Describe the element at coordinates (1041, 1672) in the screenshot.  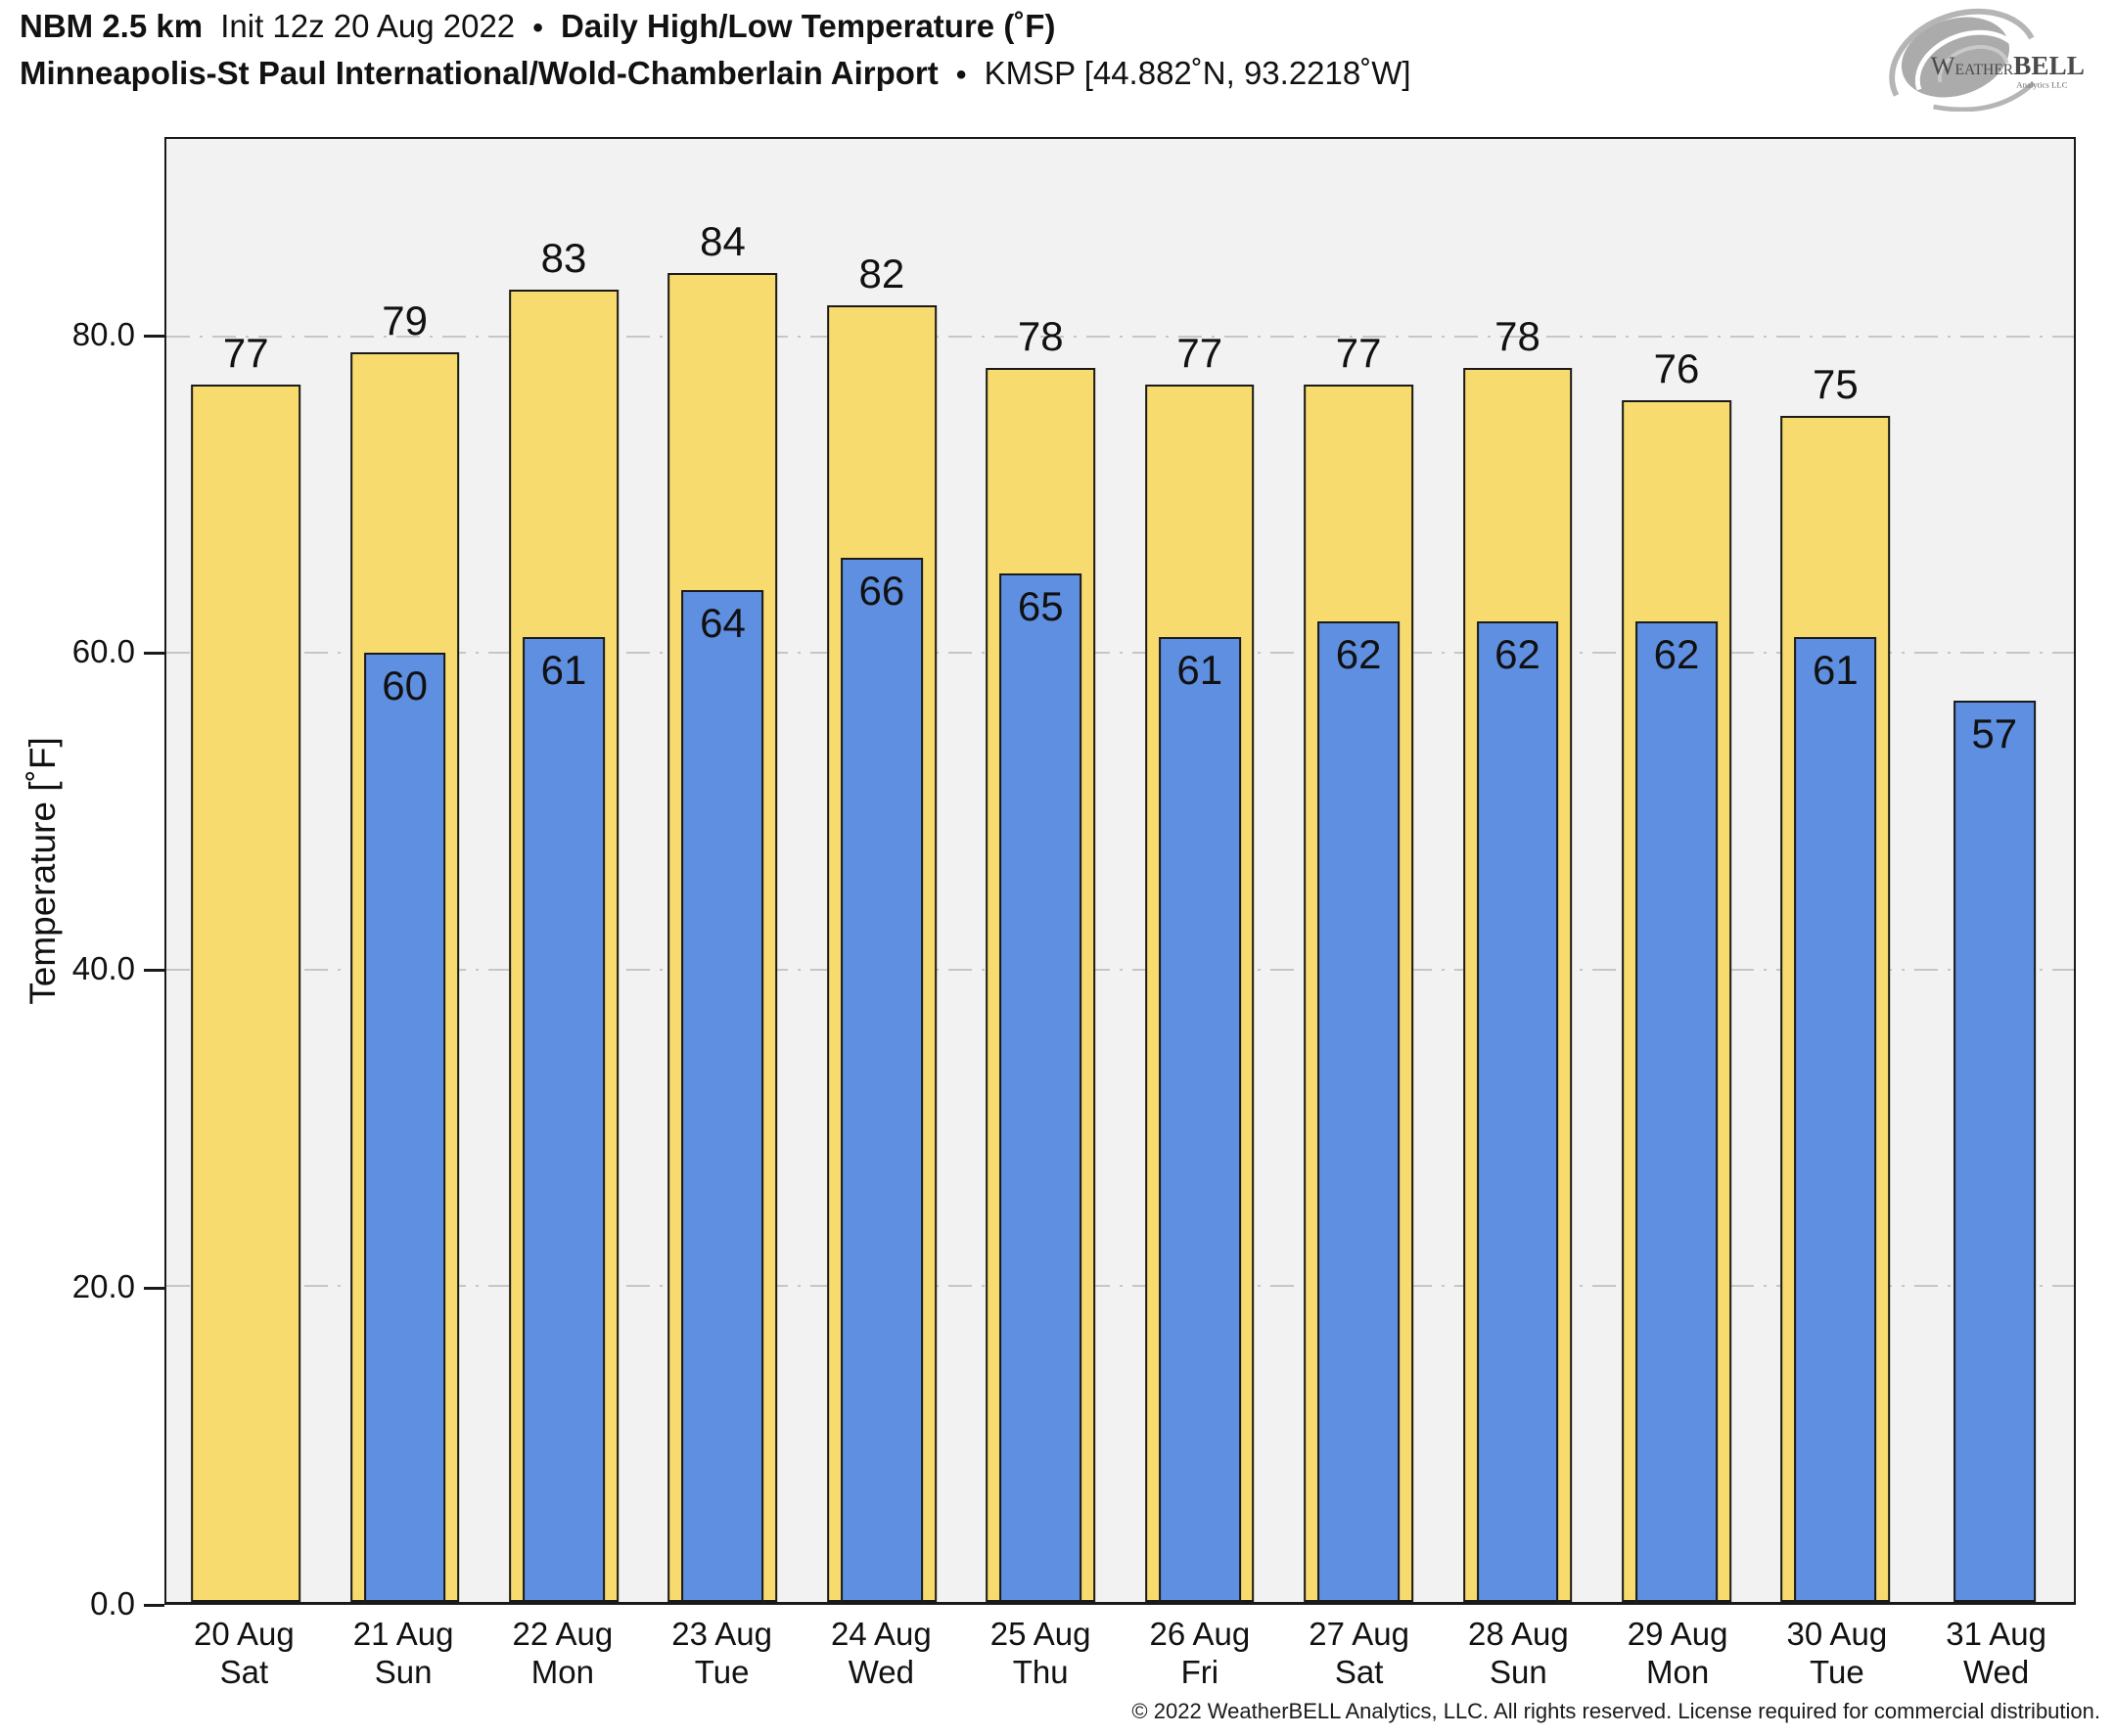
I see `x-tick-day: Thu` at that location.